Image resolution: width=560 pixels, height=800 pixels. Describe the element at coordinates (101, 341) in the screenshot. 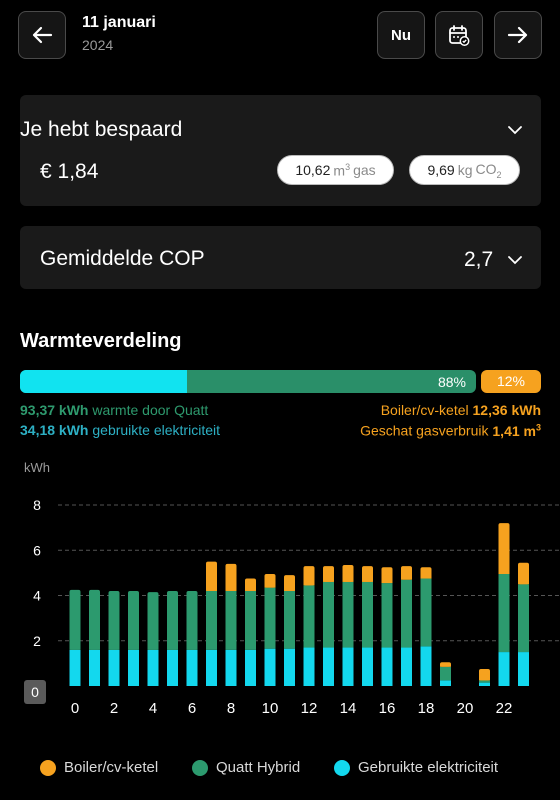

I see `distribution-title: Warmteverdeling` at that location.